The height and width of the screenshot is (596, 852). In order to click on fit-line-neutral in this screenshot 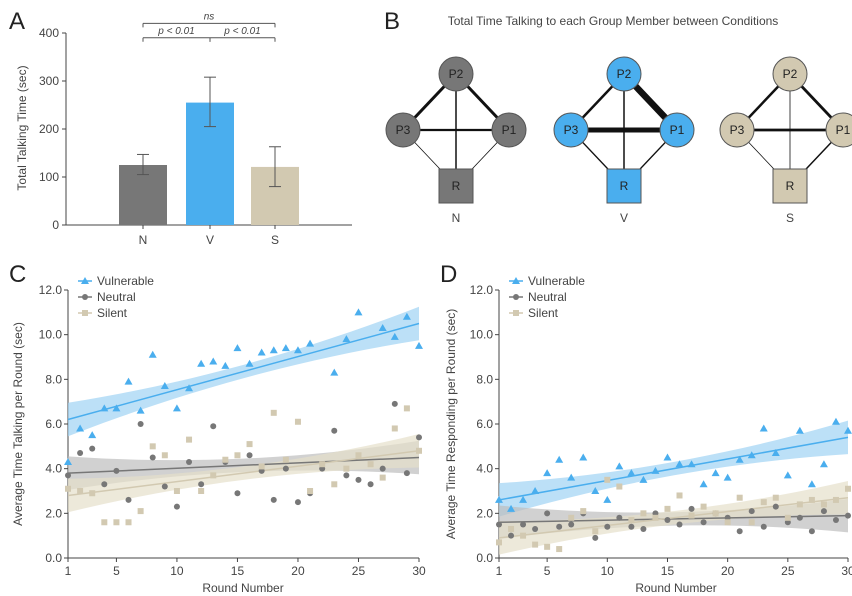, I will do `click(243, 465)`.